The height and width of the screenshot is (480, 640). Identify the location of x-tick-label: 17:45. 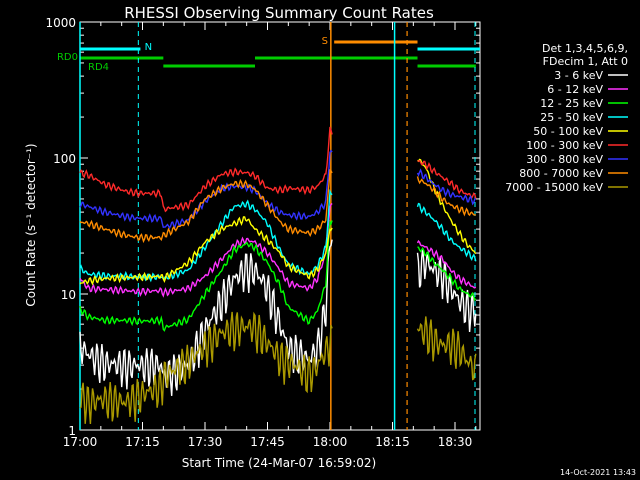
(267, 442).